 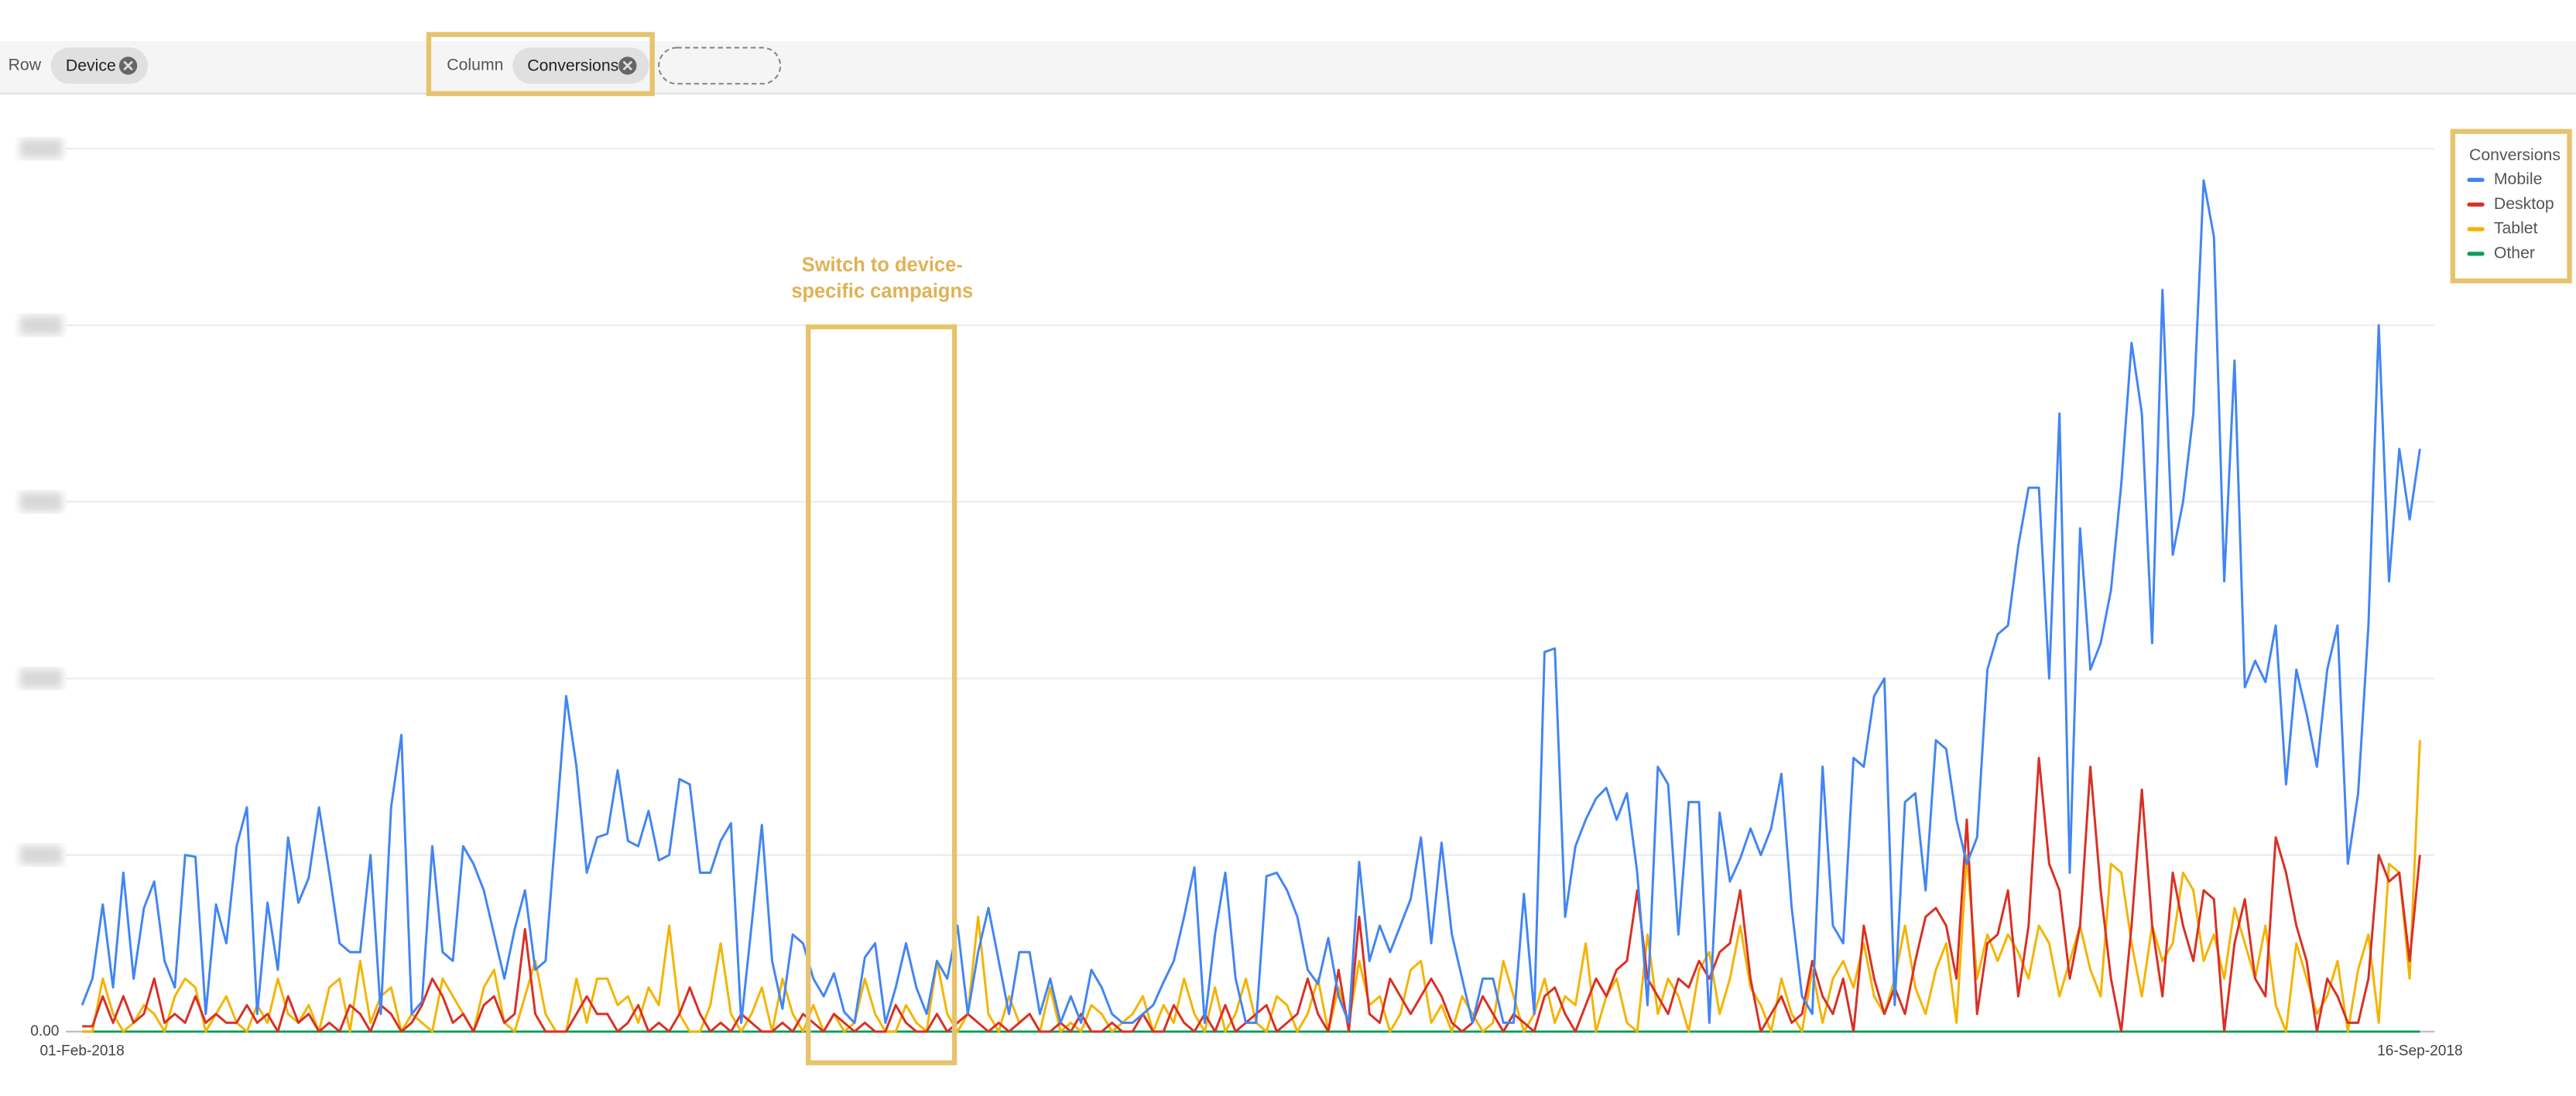 I want to click on column-highlight, so click(x=540, y=64).